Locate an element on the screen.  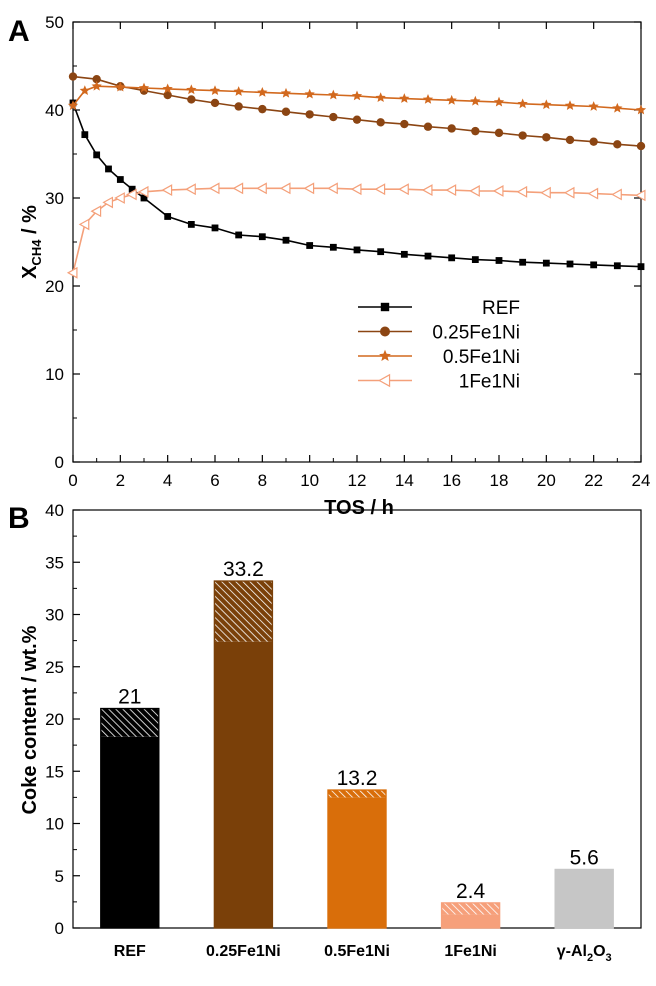
category-subscript: 3 is located at coordinates (609, 958).